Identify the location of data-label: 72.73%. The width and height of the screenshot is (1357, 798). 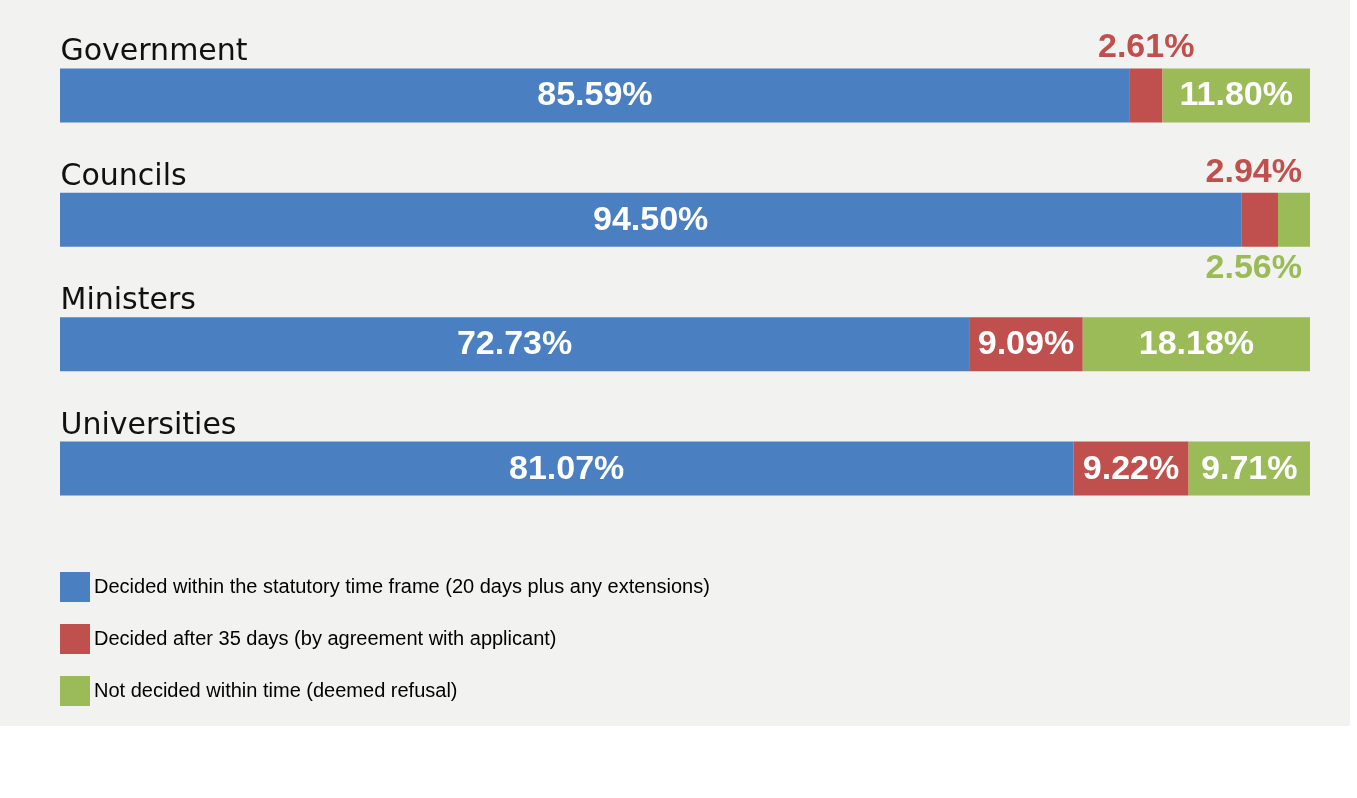
(514, 342).